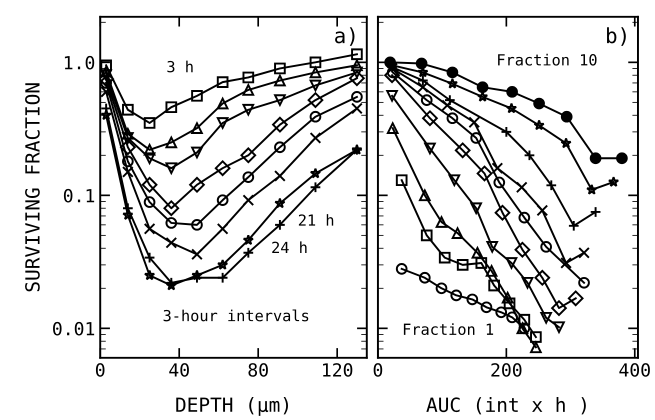 Image resolution: width=655 pixels, height=420 pixels. I want to click on y-tick-label: 0.01, so click(73, 329).